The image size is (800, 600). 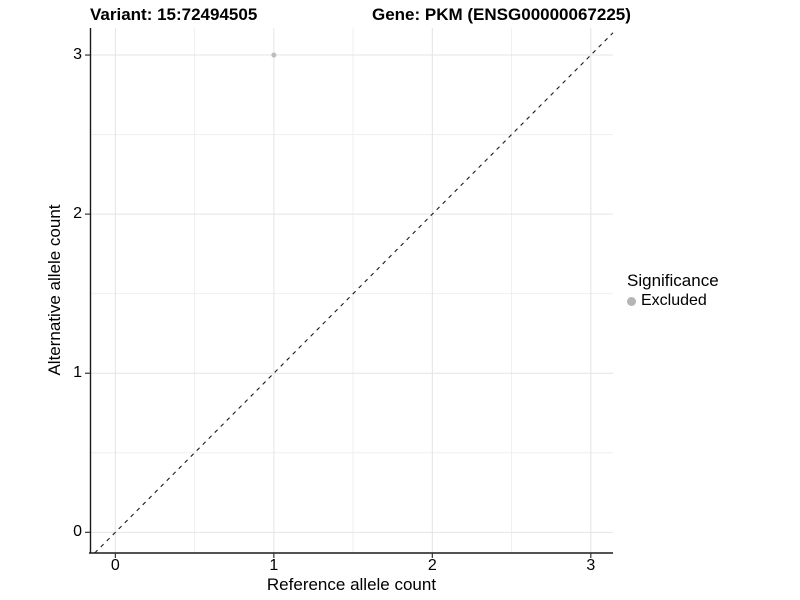 I want to click on data-point-excluded, so click(x=274, y=55).